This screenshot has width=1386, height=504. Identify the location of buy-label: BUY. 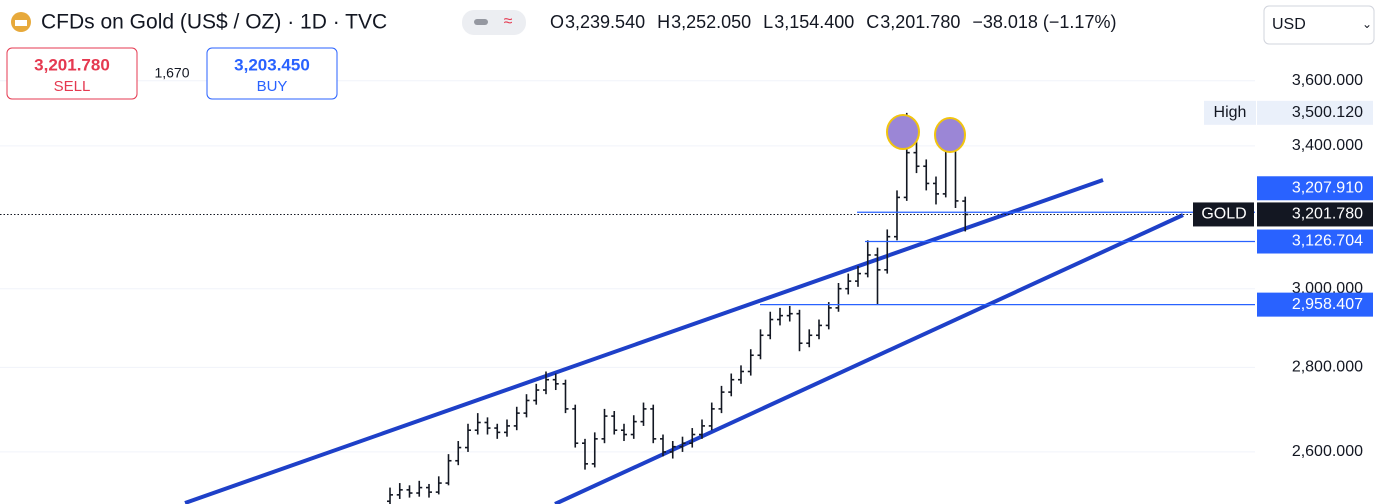
(272, 86).